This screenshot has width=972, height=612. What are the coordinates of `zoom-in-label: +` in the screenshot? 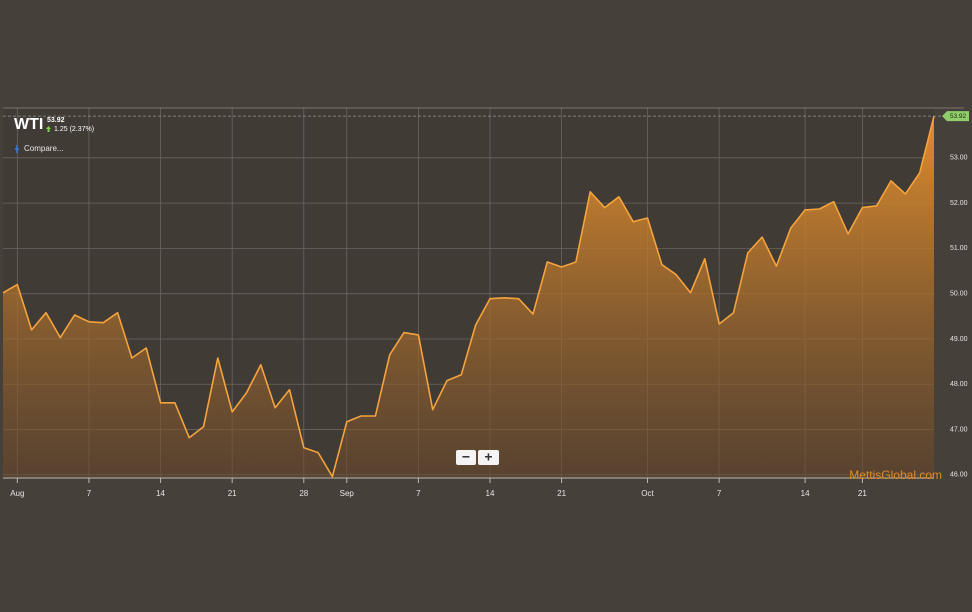 It's located at (488, 457).